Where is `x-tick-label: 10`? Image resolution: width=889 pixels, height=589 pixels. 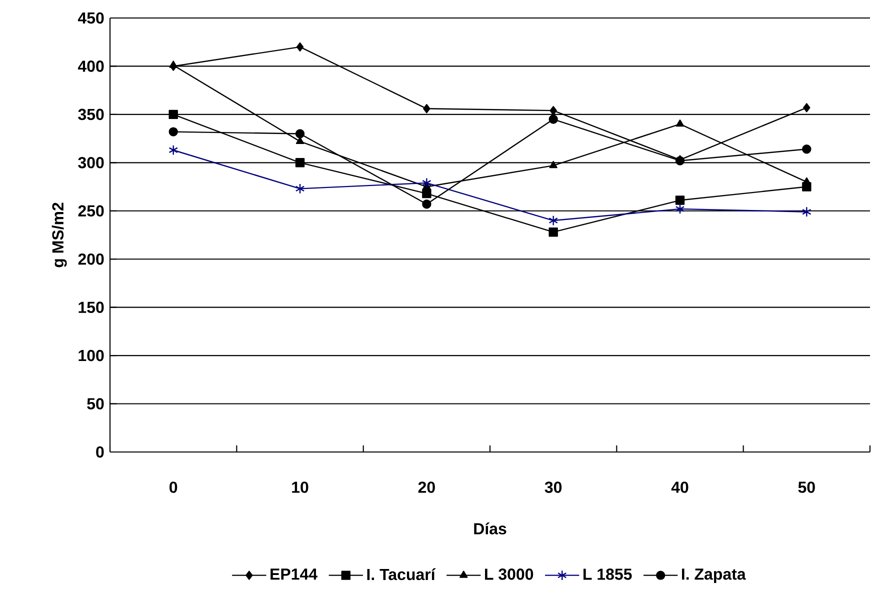
x-tick-label: 10 is located at coordinates (300, 487).